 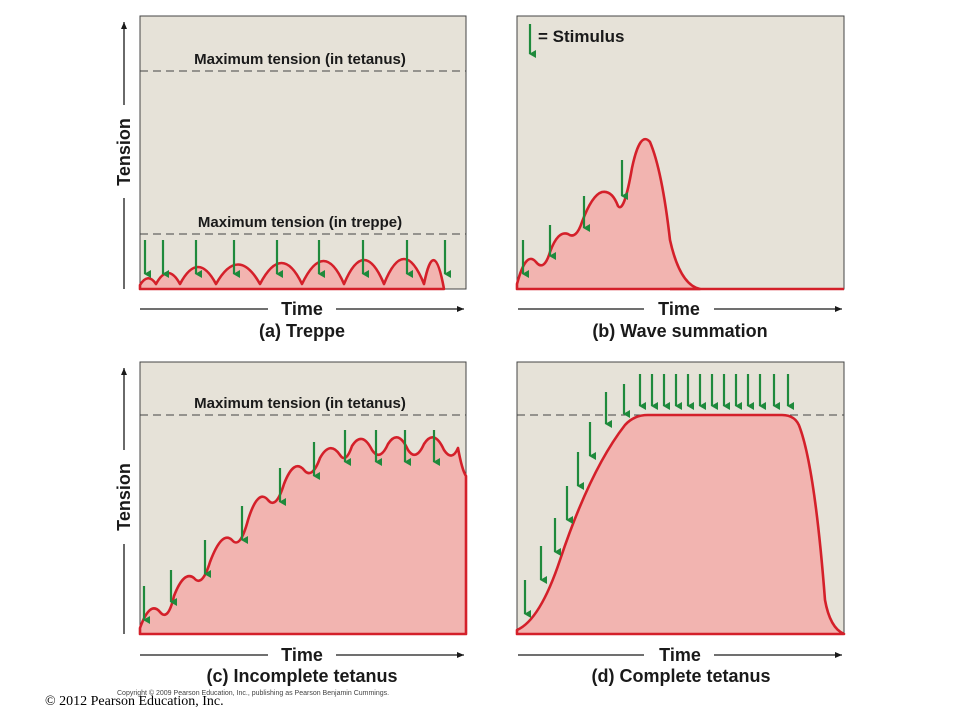 What do you see at coordinates (302, 309) in the screenshot?
I see `panel-a-x-label: Time` at bounding box center [302, 309].